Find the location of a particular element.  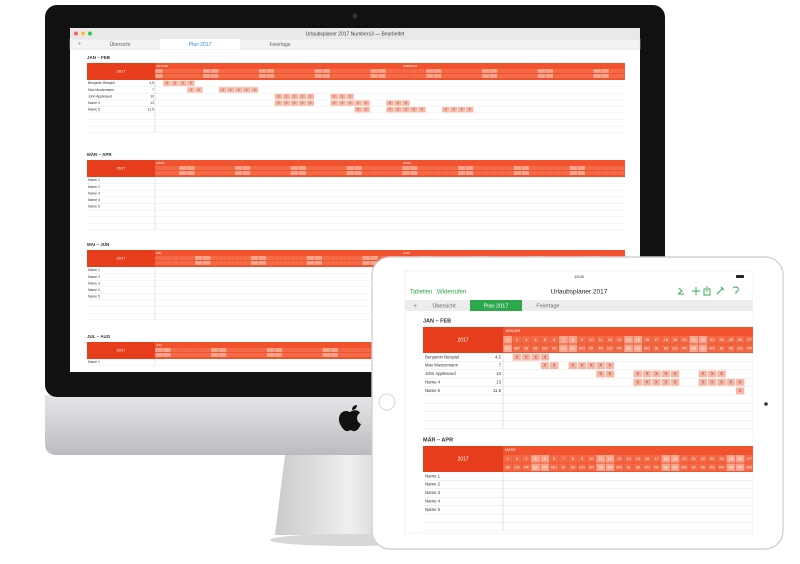

share-icon is located at coordinates (707, 291).